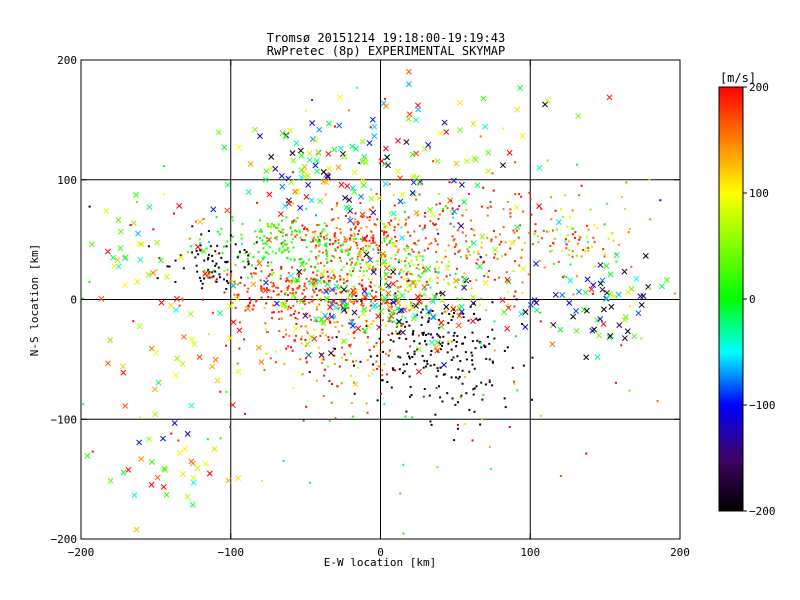 The height and width of the screenshot is (600, 800). What do you see at coordinates (67, 180) in the screenshot?
I see `y-tick-label: 100` at bounding box center [67, 180].